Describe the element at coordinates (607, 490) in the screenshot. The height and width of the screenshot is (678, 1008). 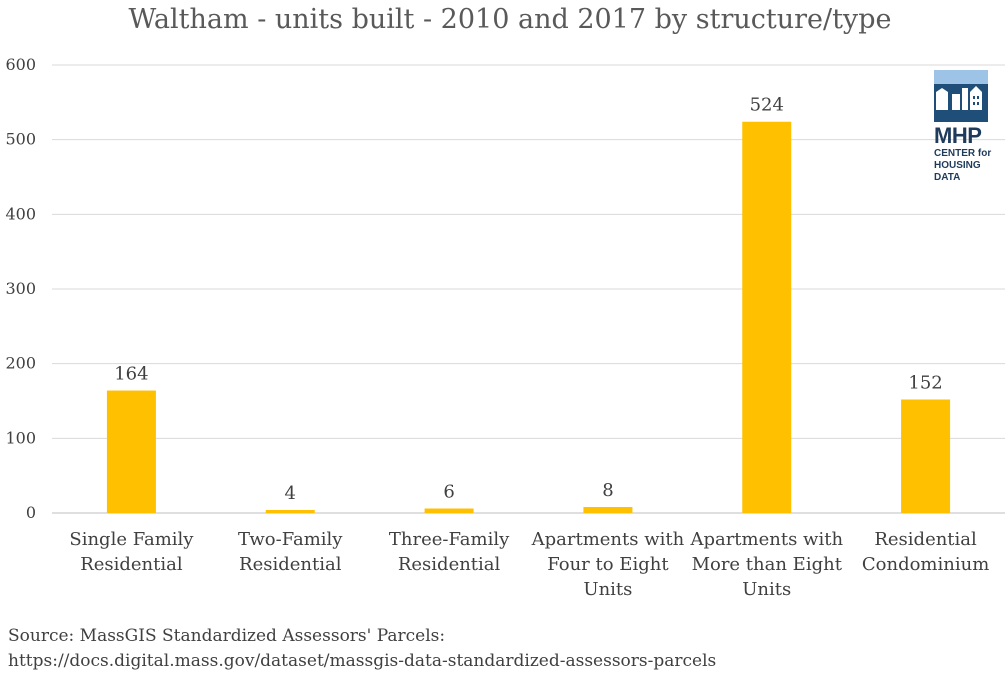
I see `data-label: 8` at that location.